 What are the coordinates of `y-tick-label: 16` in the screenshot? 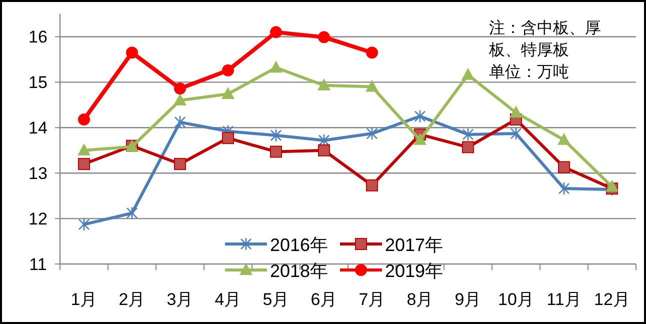 It's located at (38, 37).